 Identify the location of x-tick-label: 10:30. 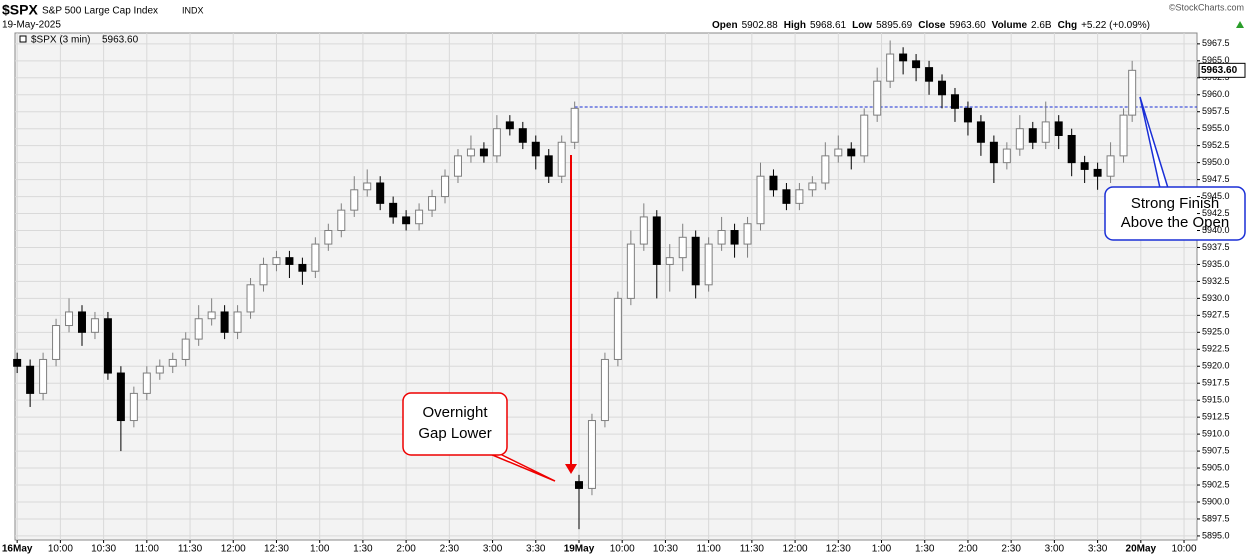
(665, 549).